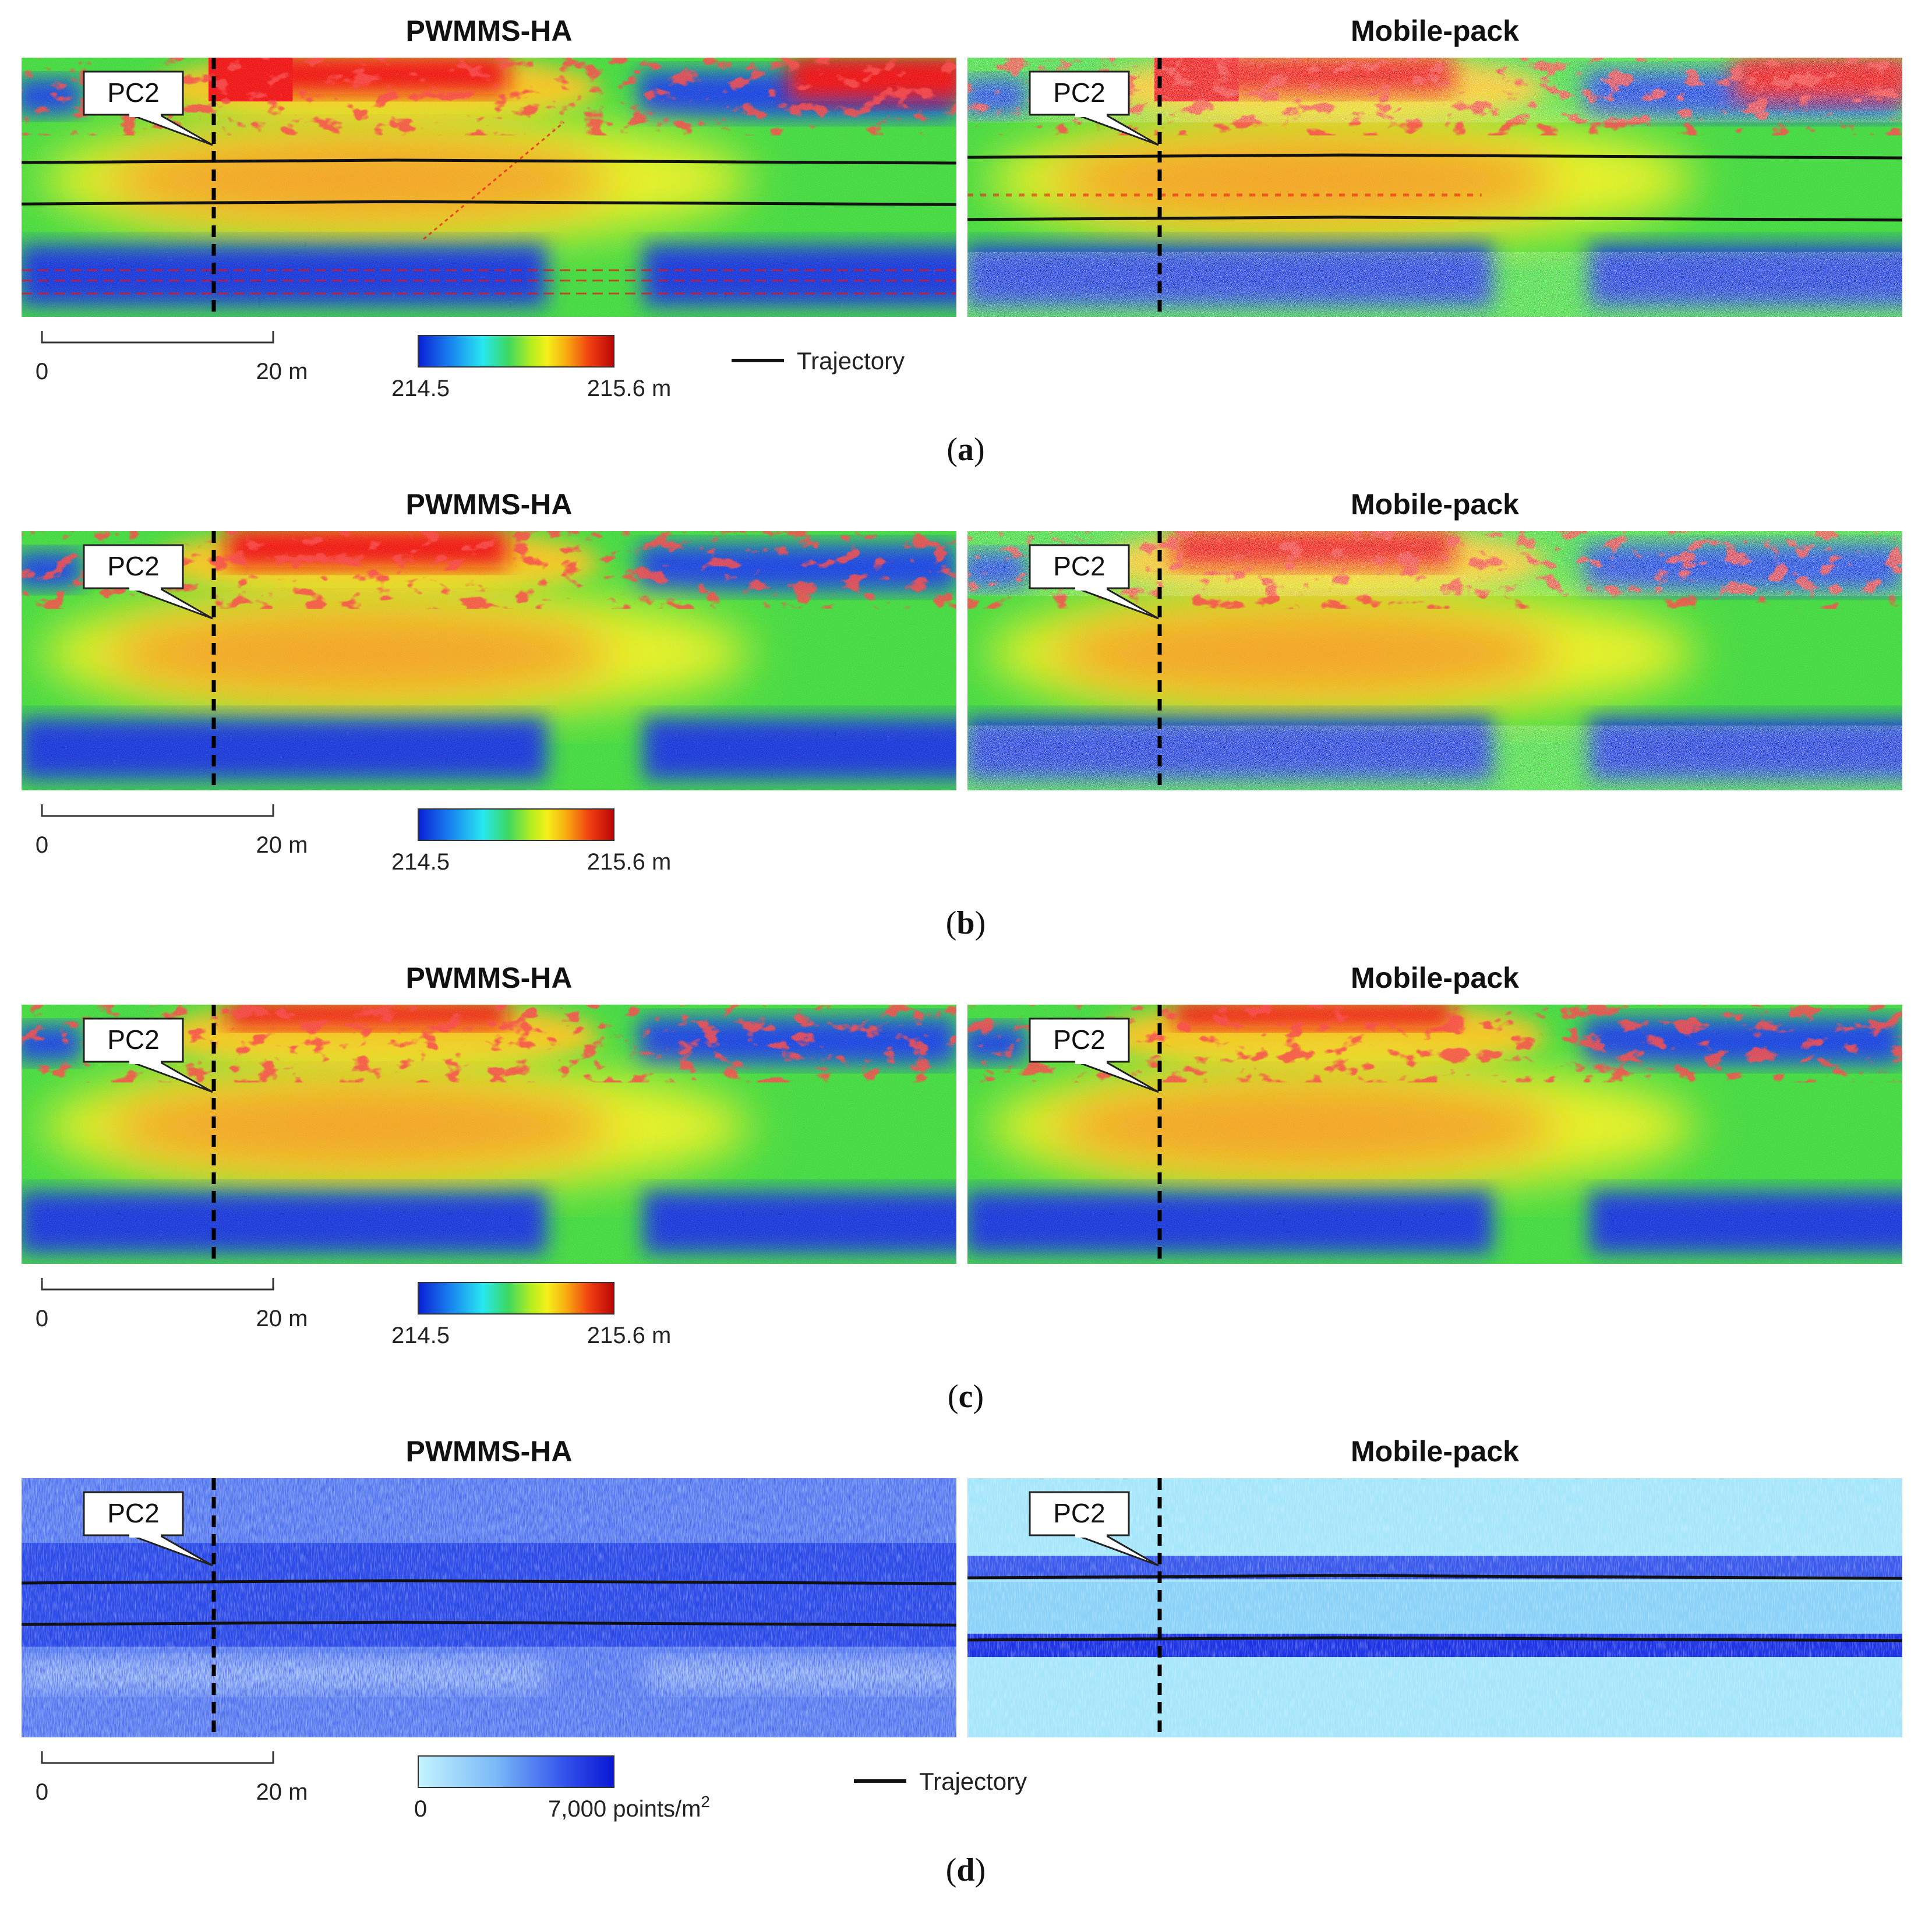 This screenshot has width=1932, height=1908. I want to click on panel-caption: (d), so click(966, 1870).